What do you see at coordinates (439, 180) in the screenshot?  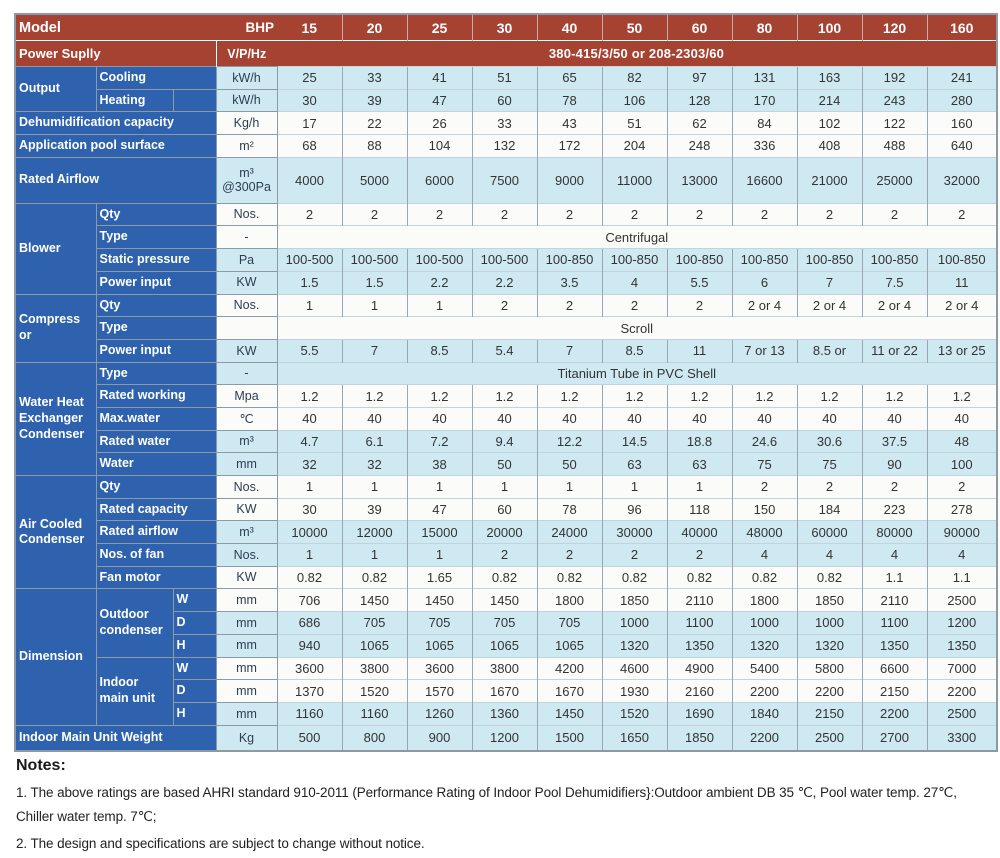 I see `value-cell: 6000` at bounding box center [439, 180].